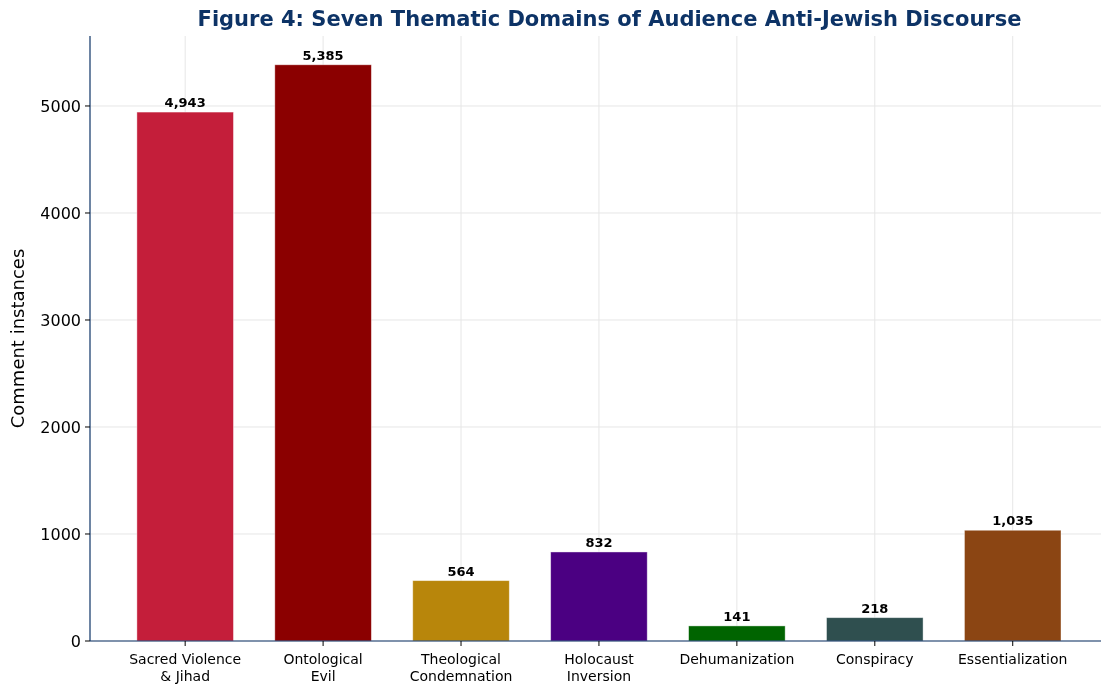  What do you see at coordinates (60, 106) in the screenshot?
I see `y-tick-label: 5000` at bounding box center [60, 106].